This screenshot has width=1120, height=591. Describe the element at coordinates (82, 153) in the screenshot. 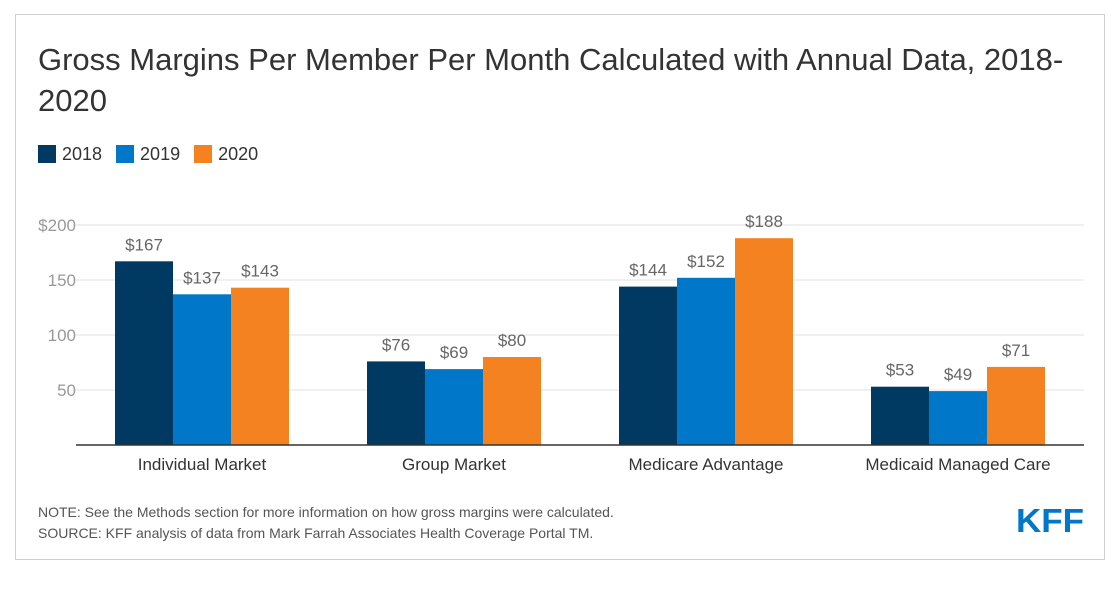

I see `legend-label-2018: 2018` at that location.